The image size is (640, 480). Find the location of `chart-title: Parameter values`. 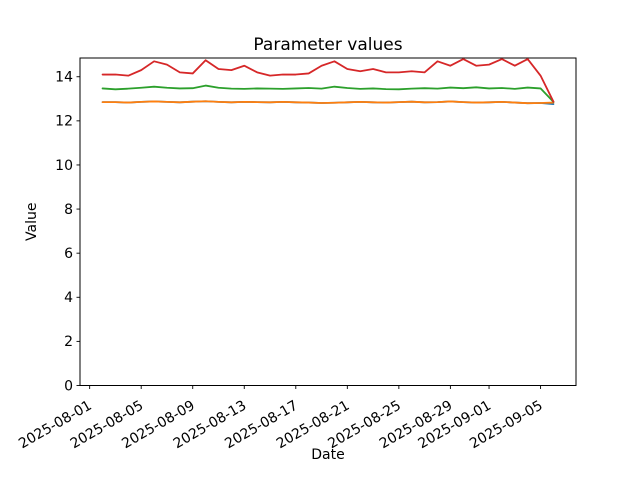

chart-title: Parameter values is located at coordinates (327, 45).